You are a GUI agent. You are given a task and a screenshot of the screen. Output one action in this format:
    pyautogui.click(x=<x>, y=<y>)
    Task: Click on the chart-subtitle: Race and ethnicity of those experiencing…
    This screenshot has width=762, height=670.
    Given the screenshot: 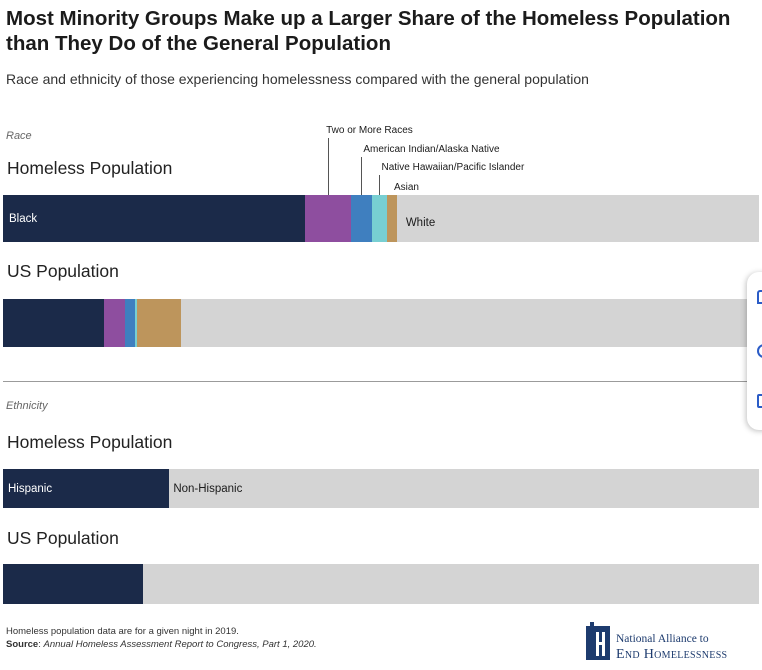 What is the action you would take?
    pyautogui.click(x=297, y=79)
    